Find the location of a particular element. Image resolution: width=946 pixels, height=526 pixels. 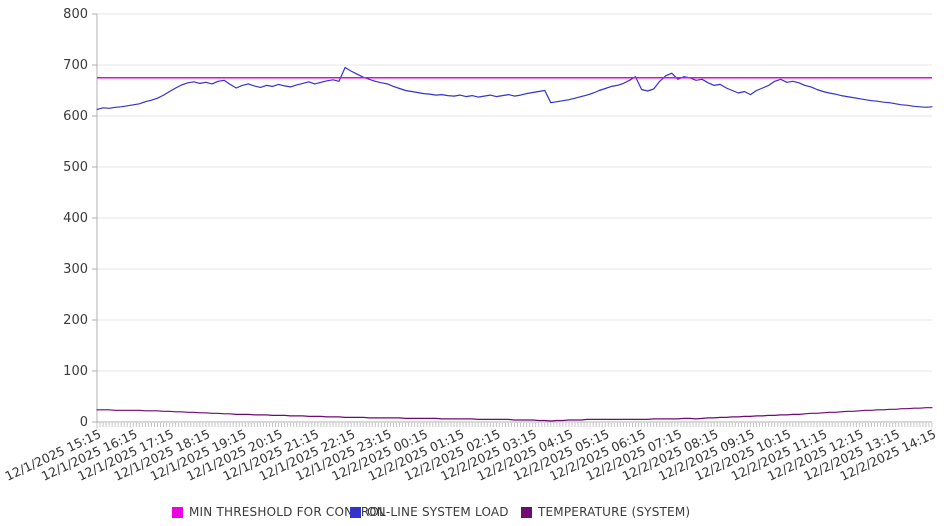

y-axis-label: 200 is located at coordinates (75, 320).